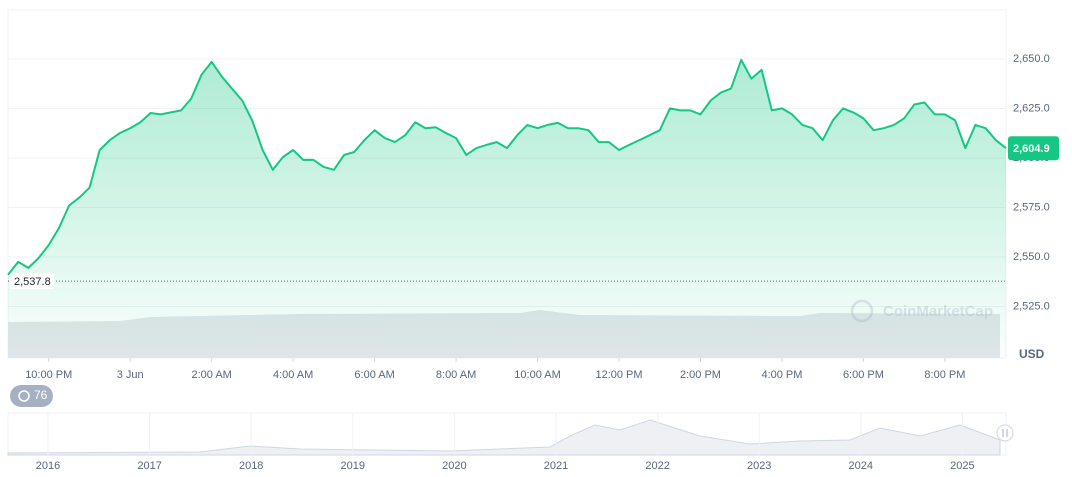 The image size is (1072, 477). What do you see at coordinates (537, 375) in the screenshot?
I see `x-tick-label: 10:00 AM` at bounding box center [537, 375].